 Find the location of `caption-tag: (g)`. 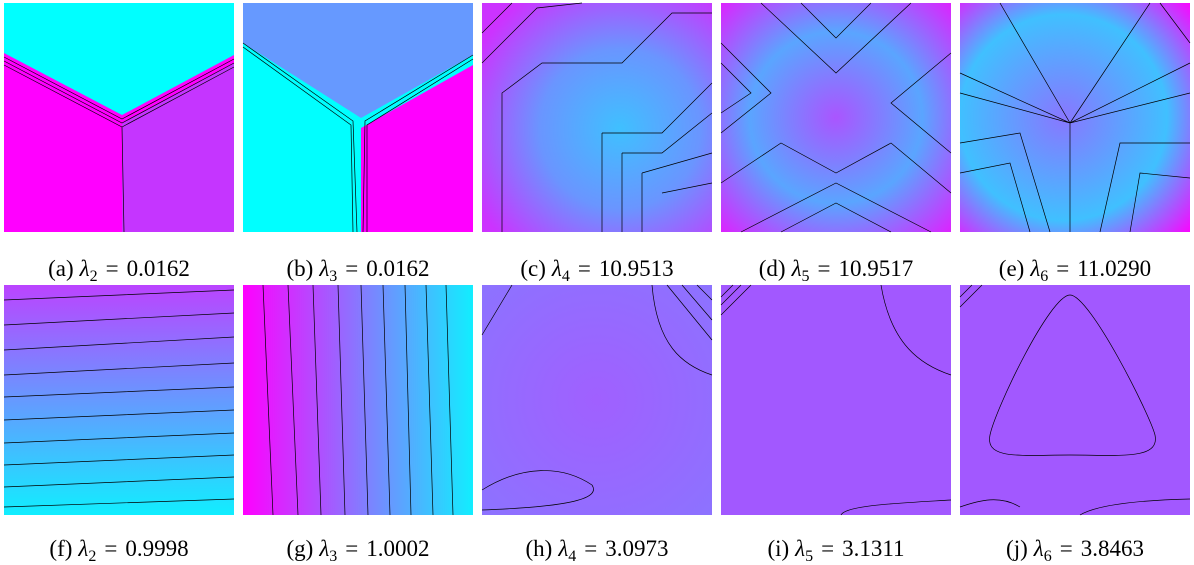

caption-tag: (g) is located at coordinates (299, 548).